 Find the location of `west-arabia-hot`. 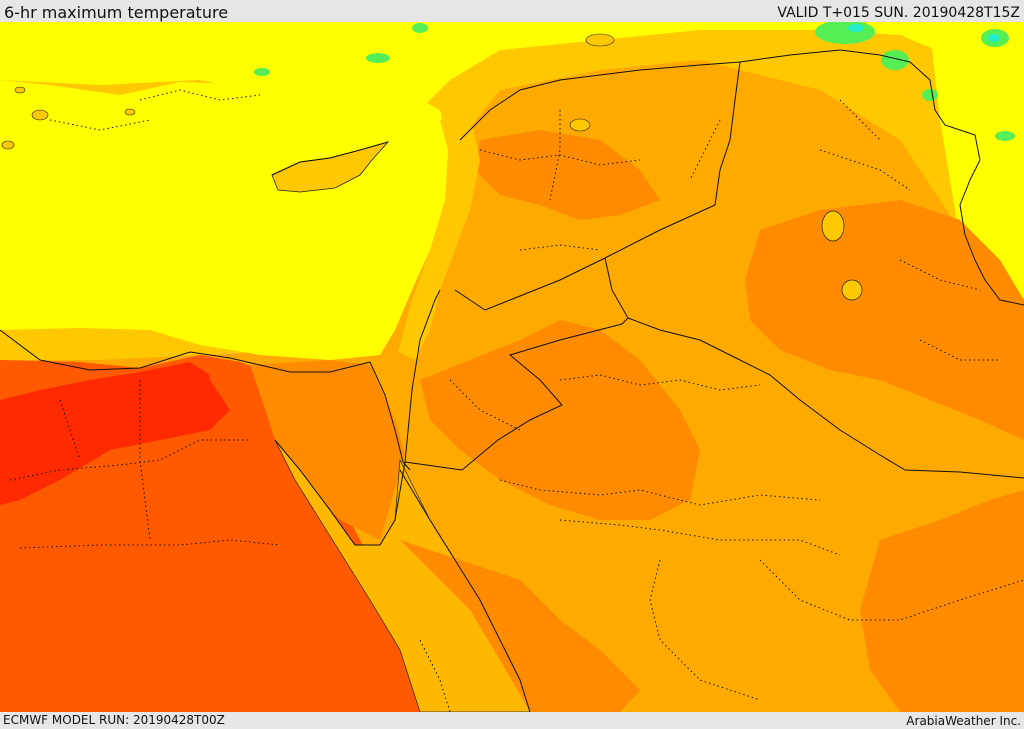

west-arabia-hot is located at coordinates (520, 626).